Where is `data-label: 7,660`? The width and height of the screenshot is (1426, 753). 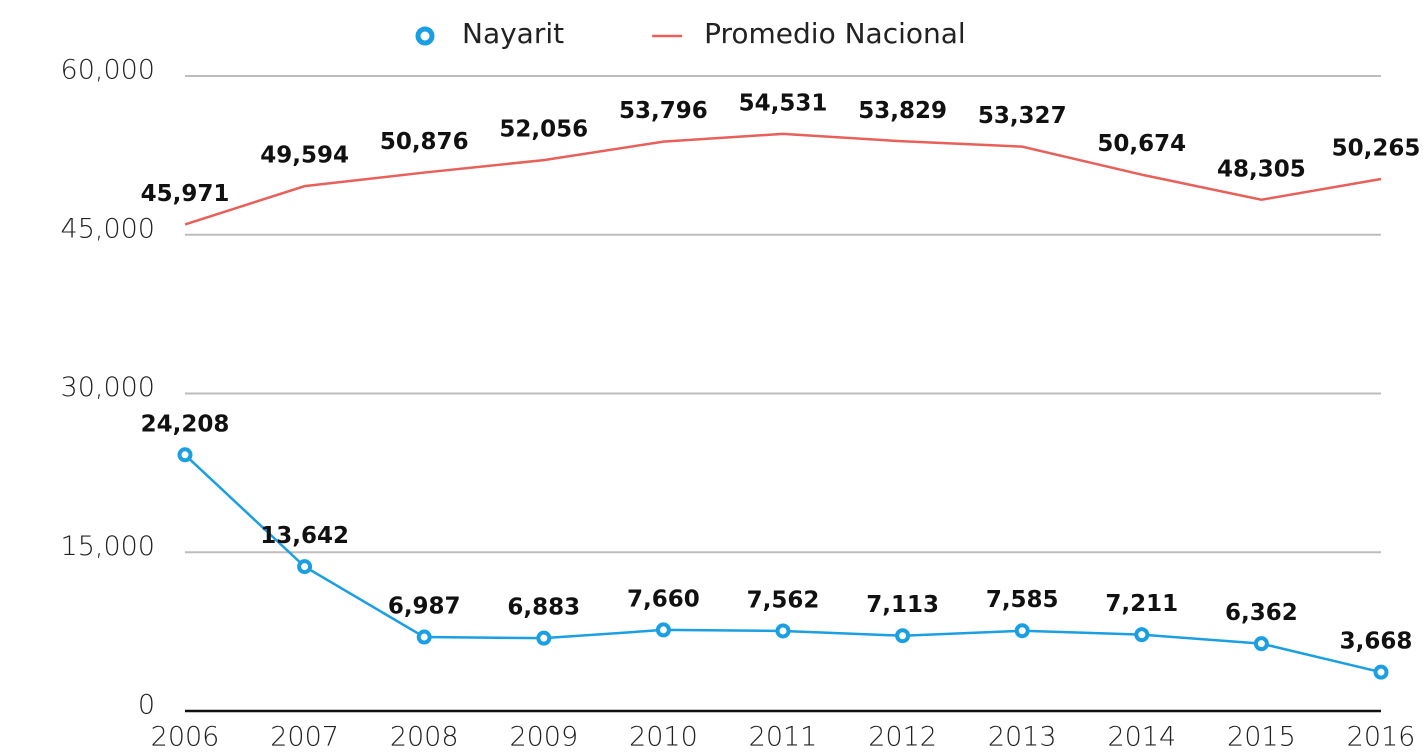 data-label: 7,660 is located at coordinates (663, 599).